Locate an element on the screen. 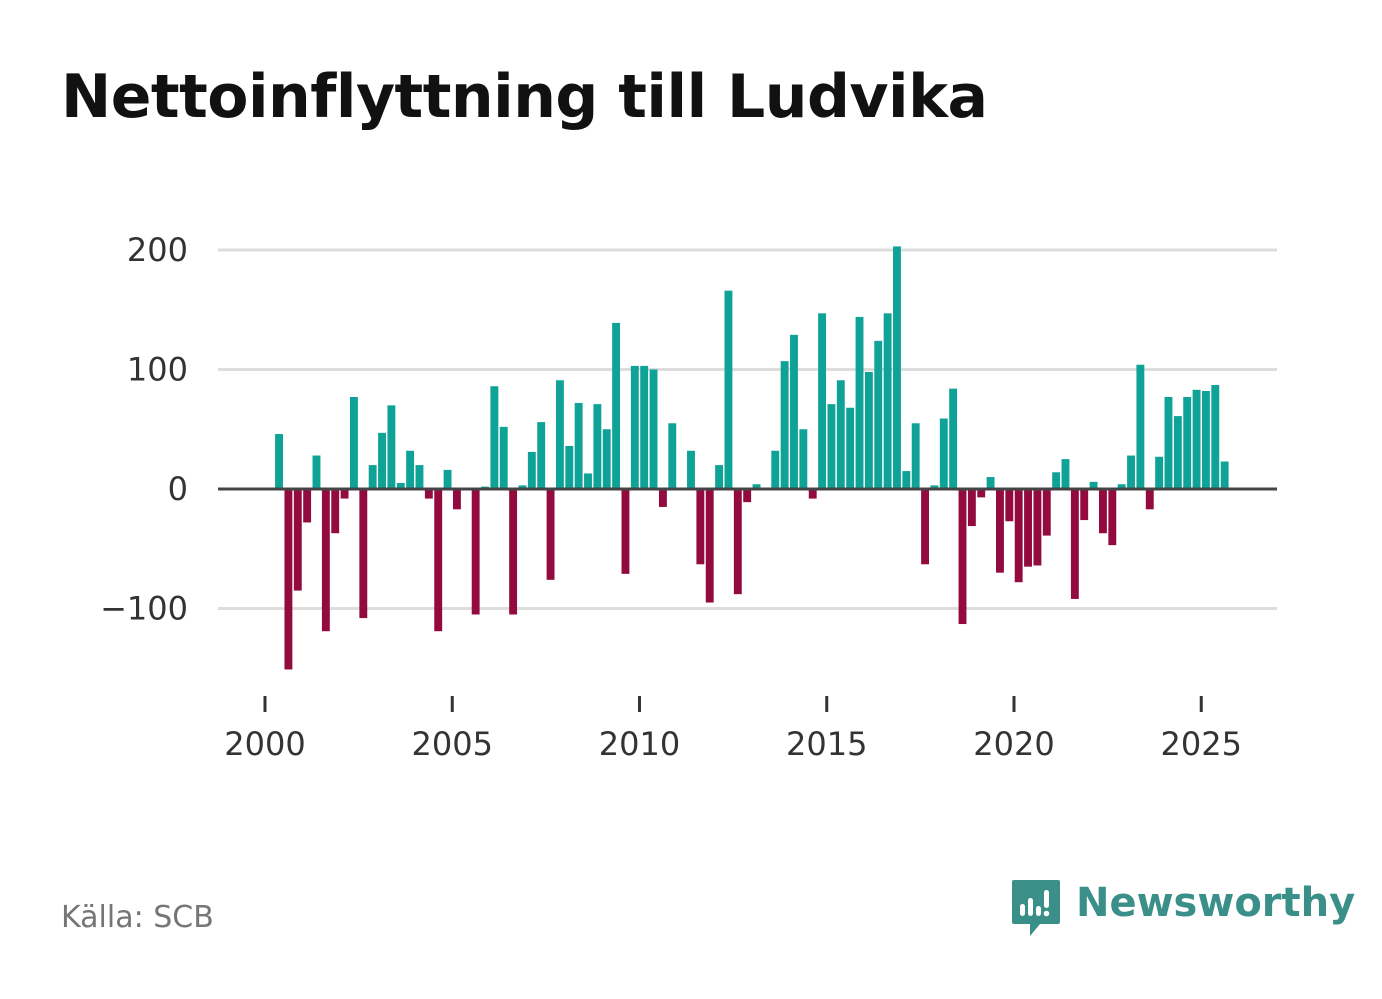 This screenshot has width=1382, height=999. x-tick-label: 2010 is located at coordinates (639, 744).